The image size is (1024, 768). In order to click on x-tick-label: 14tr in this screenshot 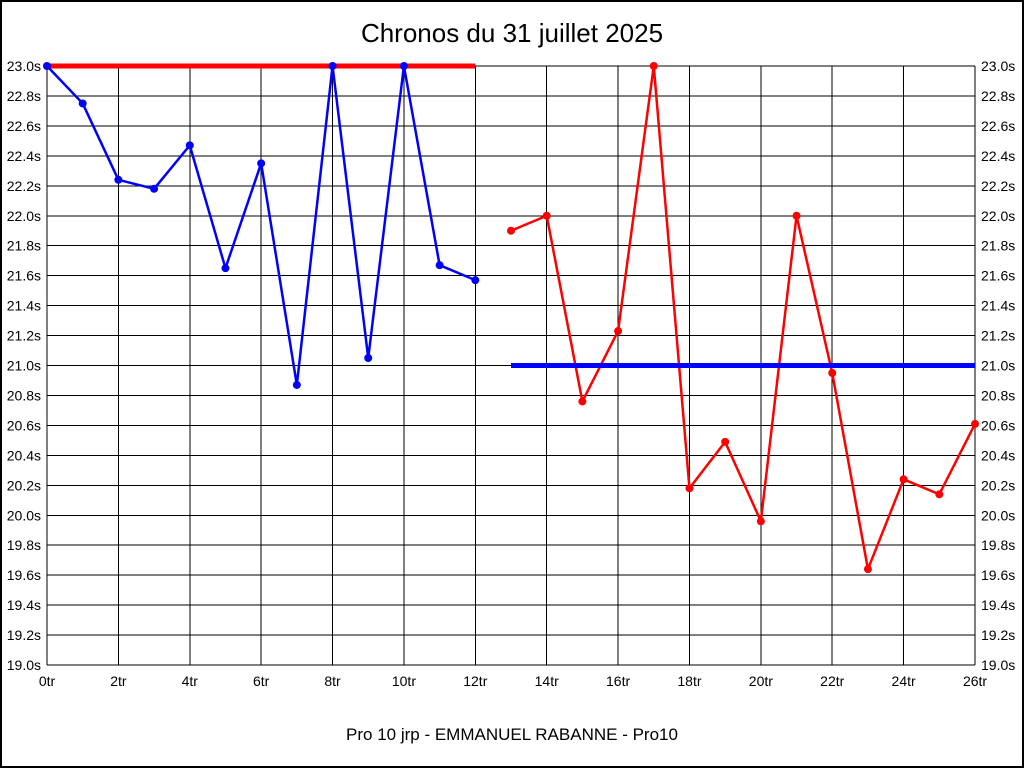, I will do `click(547, 681)`.